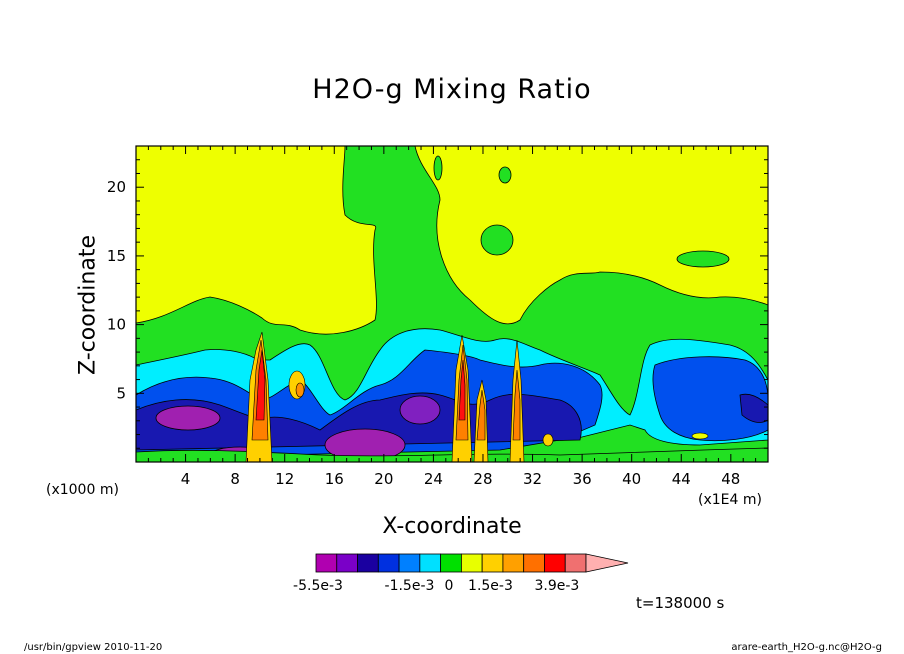 The height and width of the screenshot is (654, 904). What do you see at coordinates (681, 479) in the screenshot?
I see `x-tick-label: 44` at bounding box center [681, 479].